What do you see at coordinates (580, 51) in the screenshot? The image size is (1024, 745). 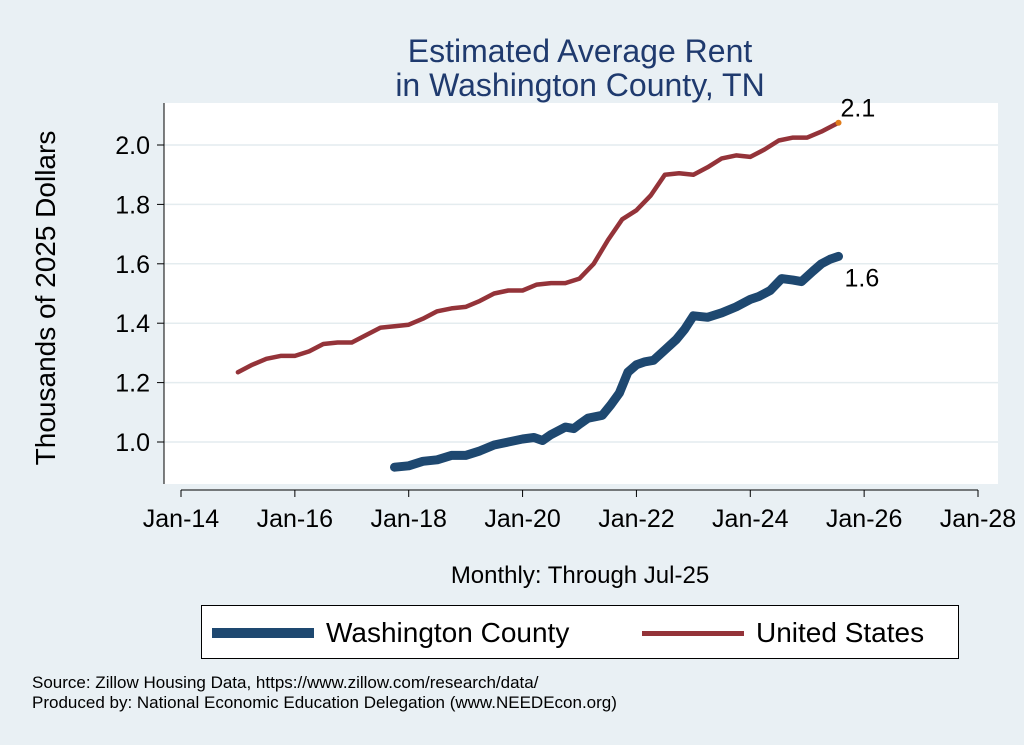 I see `chart-title-line-1: Estimated Average Rent` at bounding box center [580, 51].